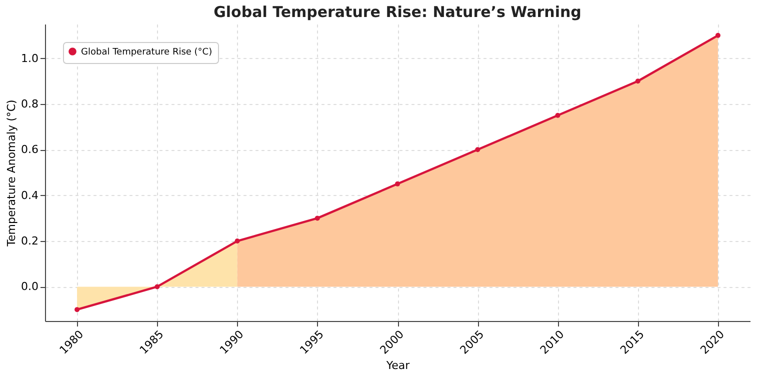 This screenshot has width=758, height=376. I want to click on y-tick-label: 0.6, so click(29, 149).